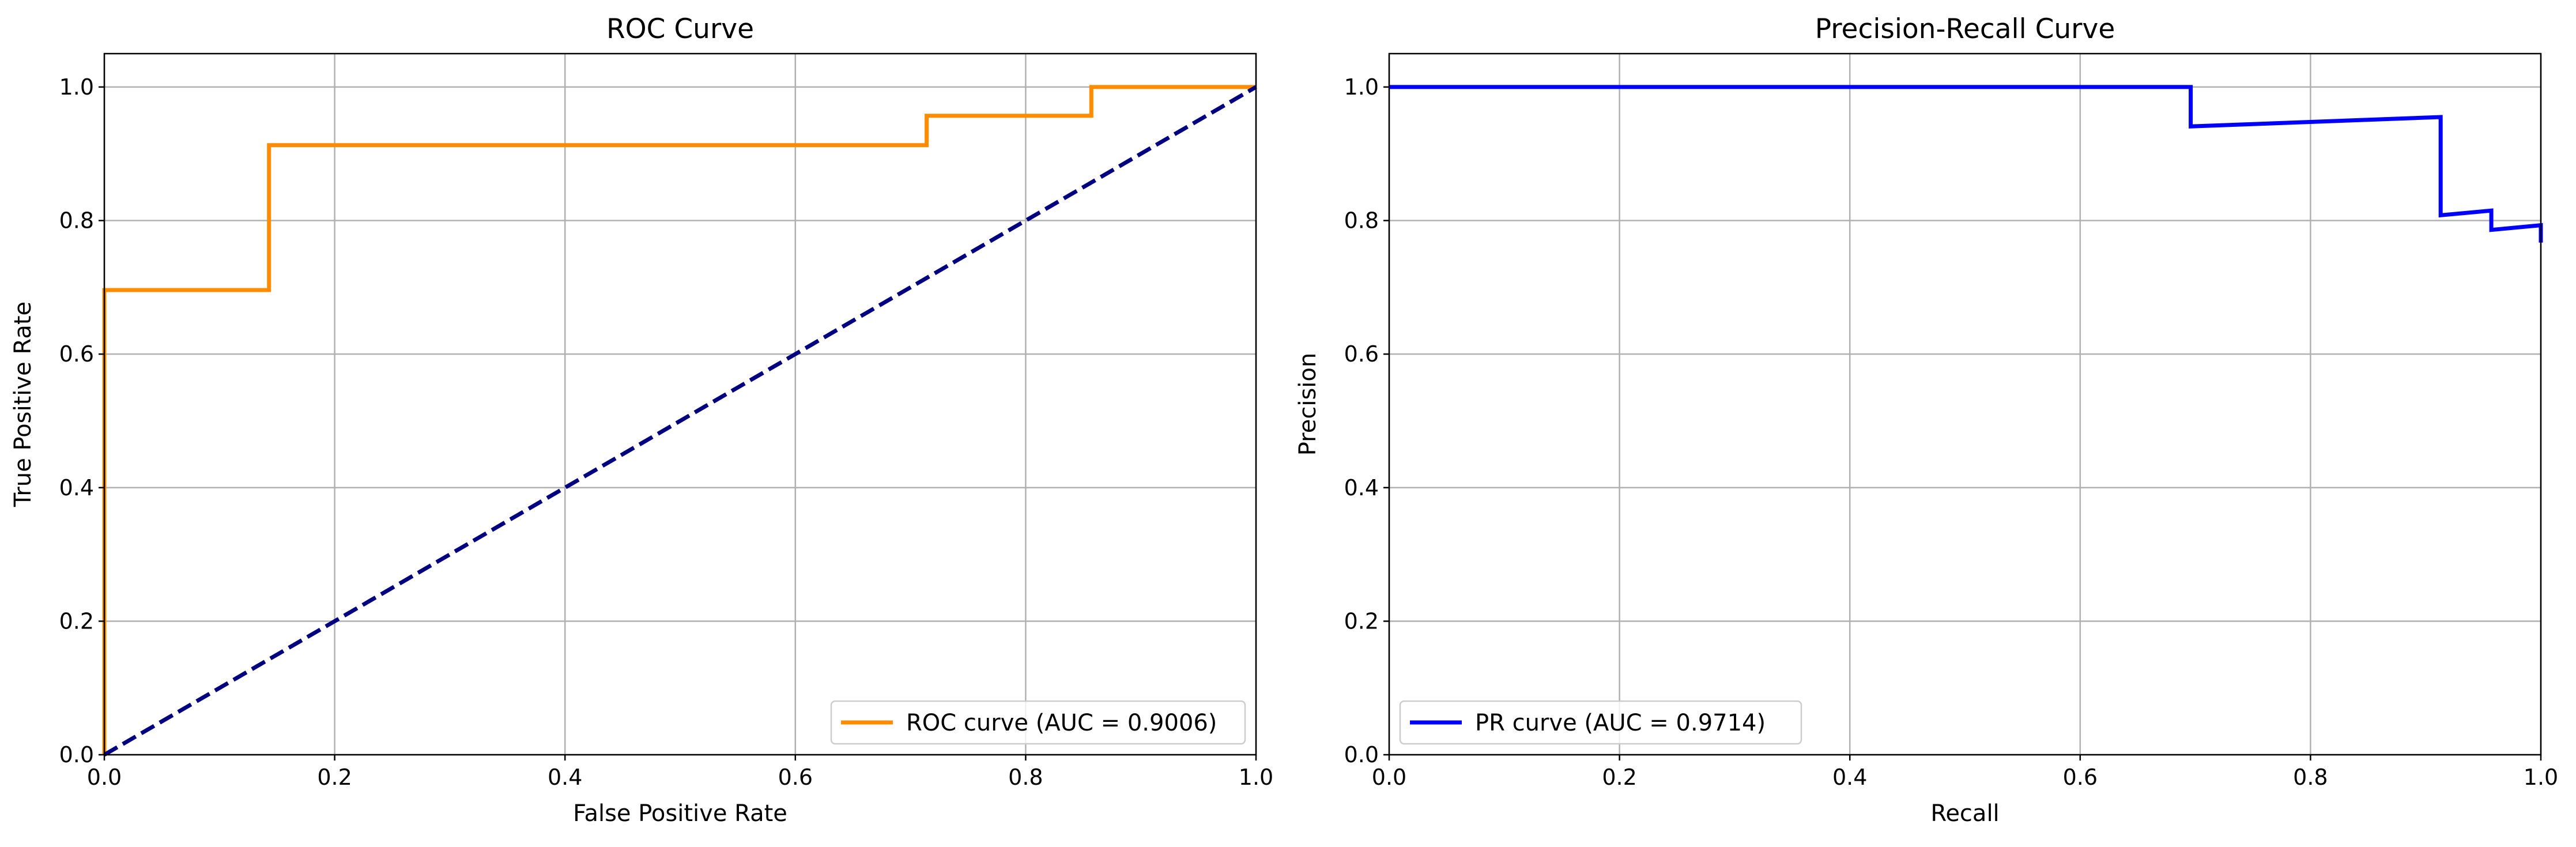  Describe the element at coordinates (1025, 777) in the screenshot. I see `roc-x-tick-label: 0.8` at that location.